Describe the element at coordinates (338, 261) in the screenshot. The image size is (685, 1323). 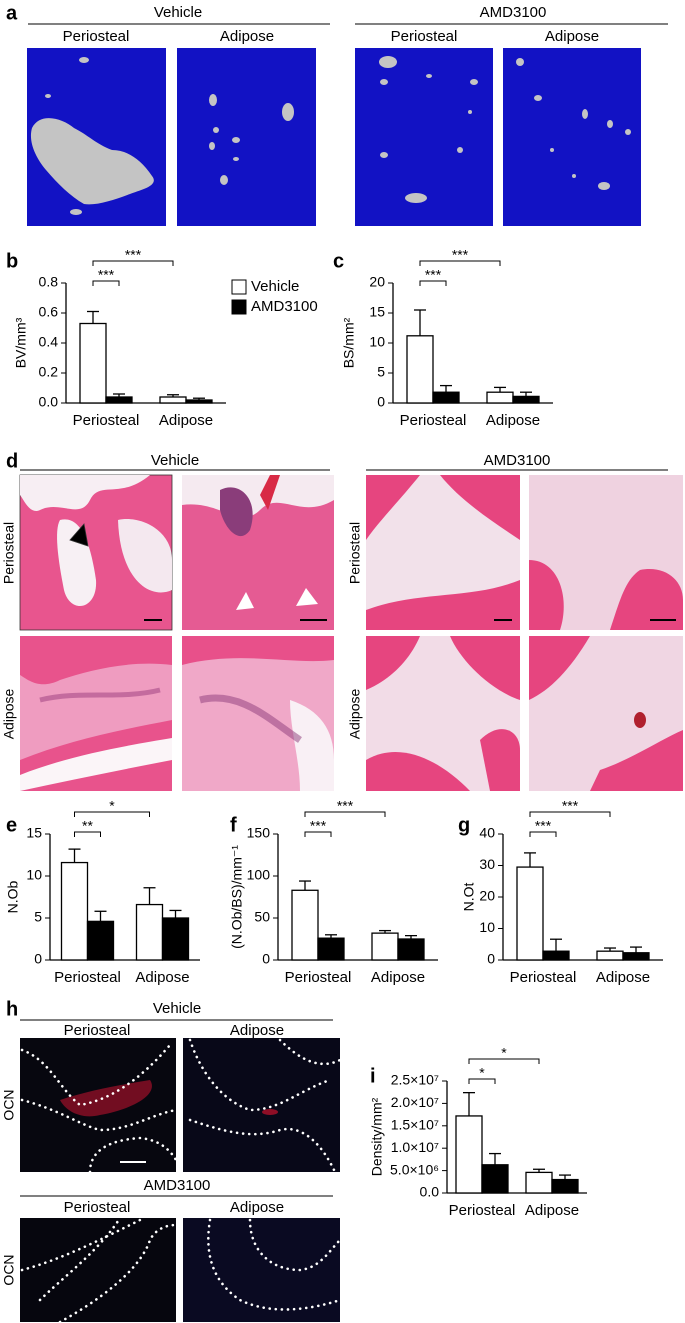
I see `panel-letter: c` at that location.